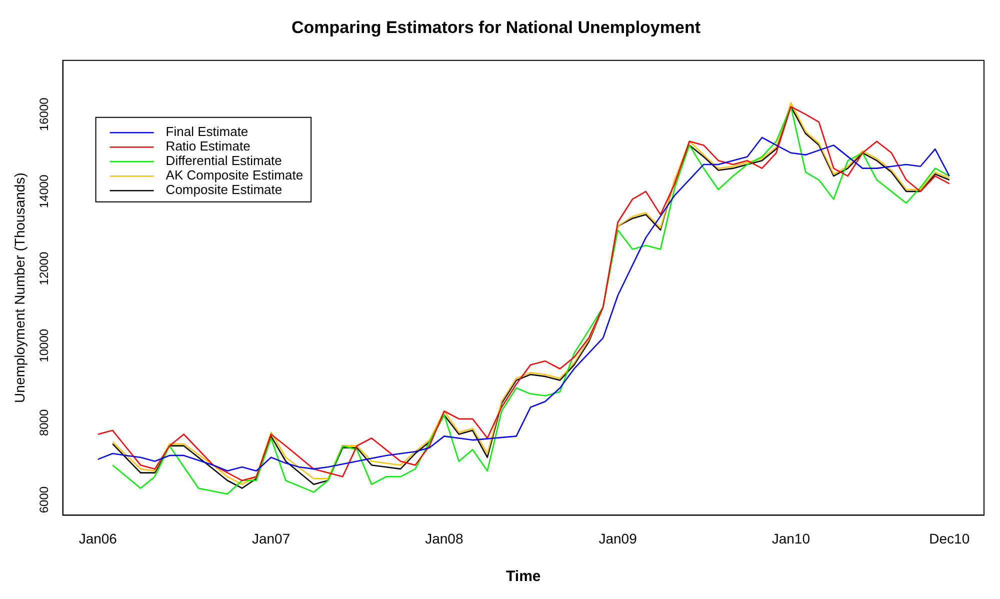 Image resolution: width=1000 pixels, height=599 pixels. Describe the element at coordinates (618, 538) in the screenshot. I see `x-tick-label: Jan09` at that location.